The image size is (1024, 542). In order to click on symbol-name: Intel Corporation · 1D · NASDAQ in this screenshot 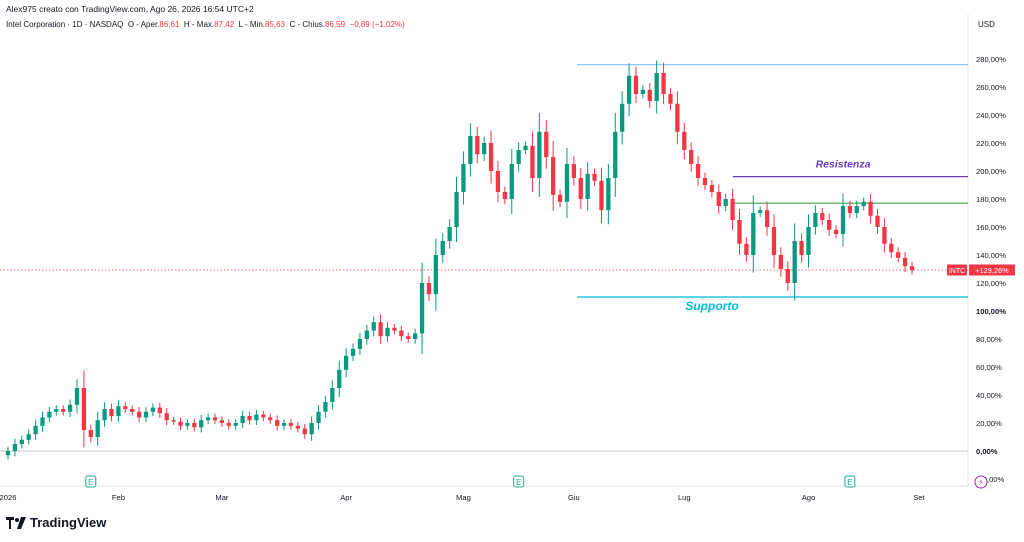, I will do `click(65, 24)`.